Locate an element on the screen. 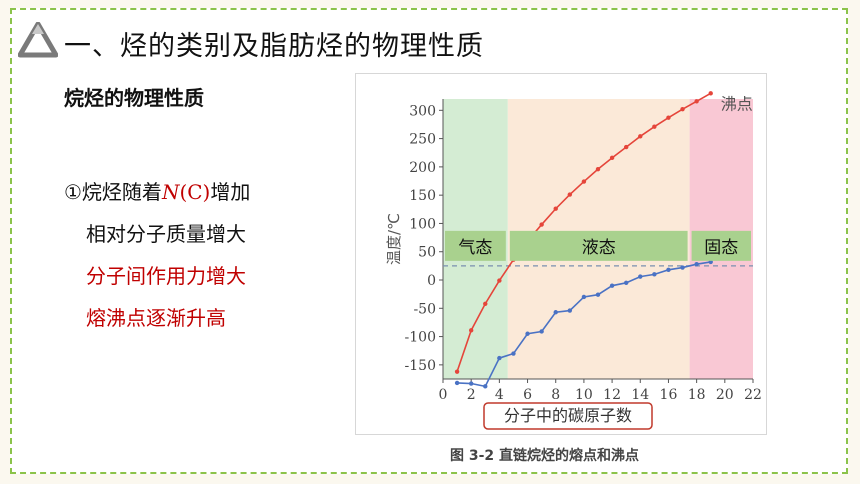 This screenshot has height=484, width=860. x-tick-label: 14 is located at coordinates (640, 395).